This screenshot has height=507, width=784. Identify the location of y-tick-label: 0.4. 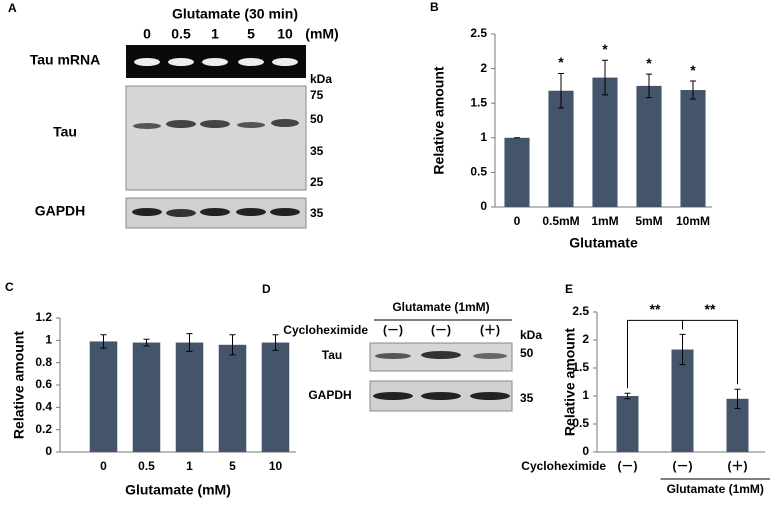
(43, 407).